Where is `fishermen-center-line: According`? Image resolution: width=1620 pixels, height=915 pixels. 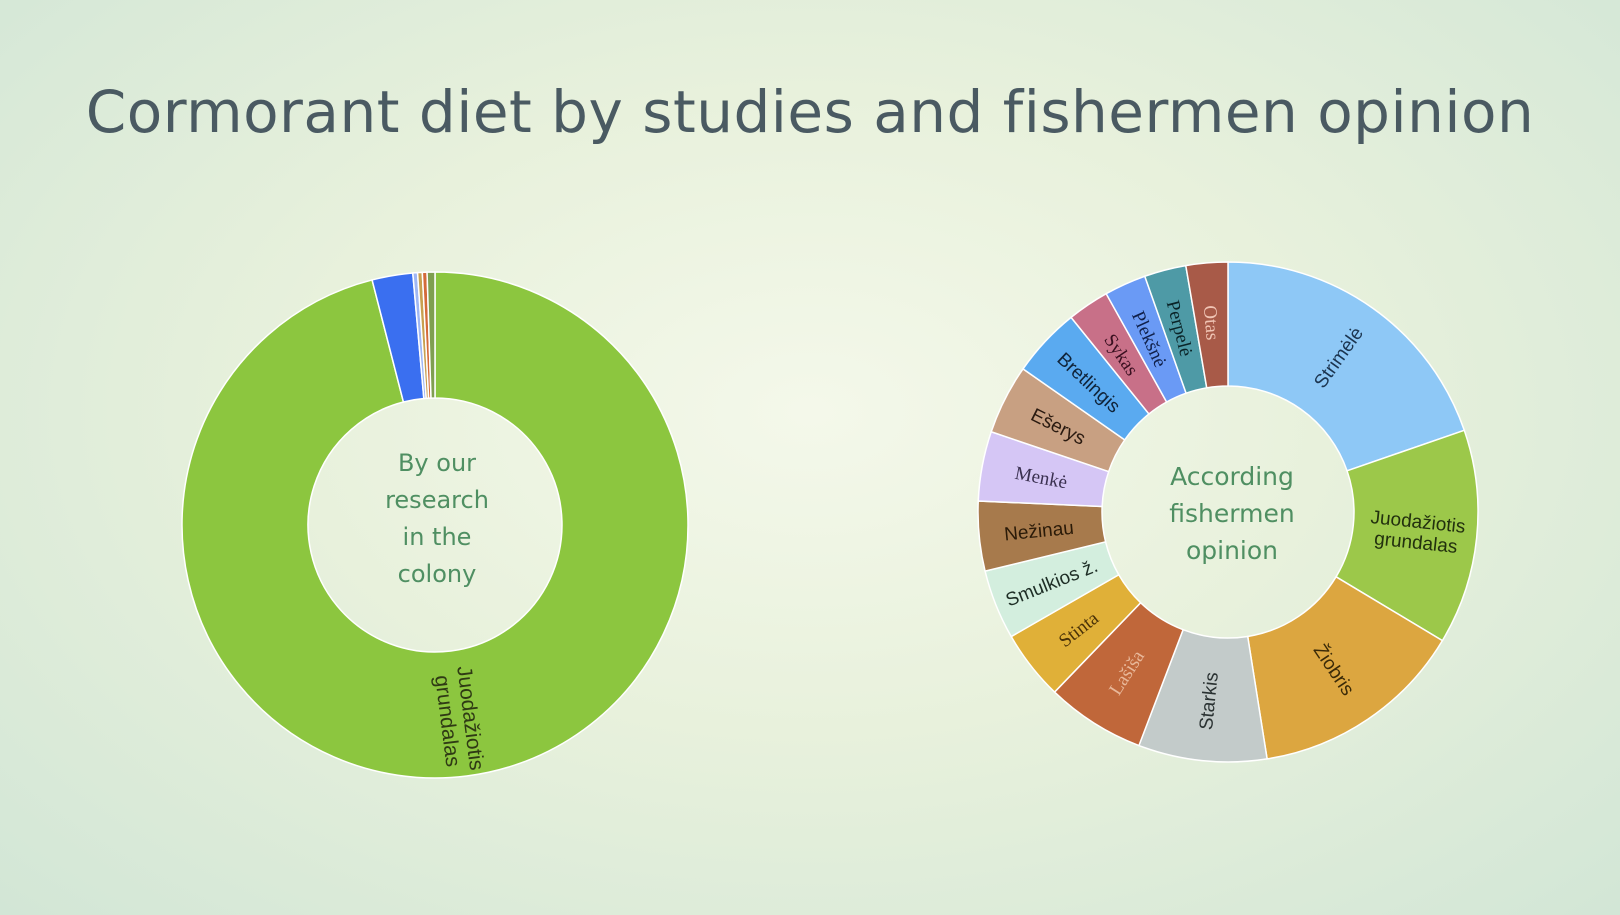 fishermen-center-line: According is located at coordinates (1232, 476).